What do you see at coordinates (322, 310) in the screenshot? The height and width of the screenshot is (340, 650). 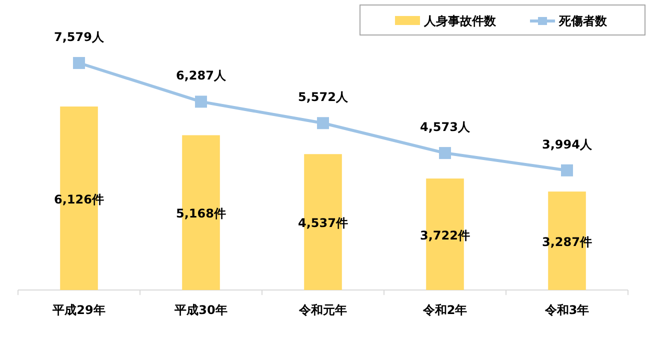 I see `x-tick-label: 令和元年` at bounding box center [322, 310].